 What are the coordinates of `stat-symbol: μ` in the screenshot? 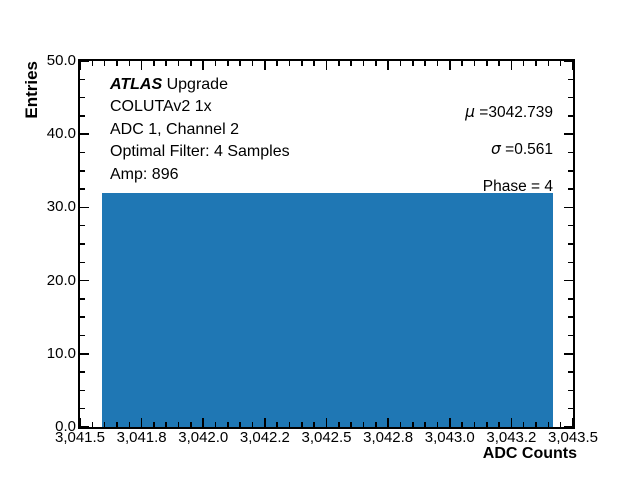 It's located at (470, 112).